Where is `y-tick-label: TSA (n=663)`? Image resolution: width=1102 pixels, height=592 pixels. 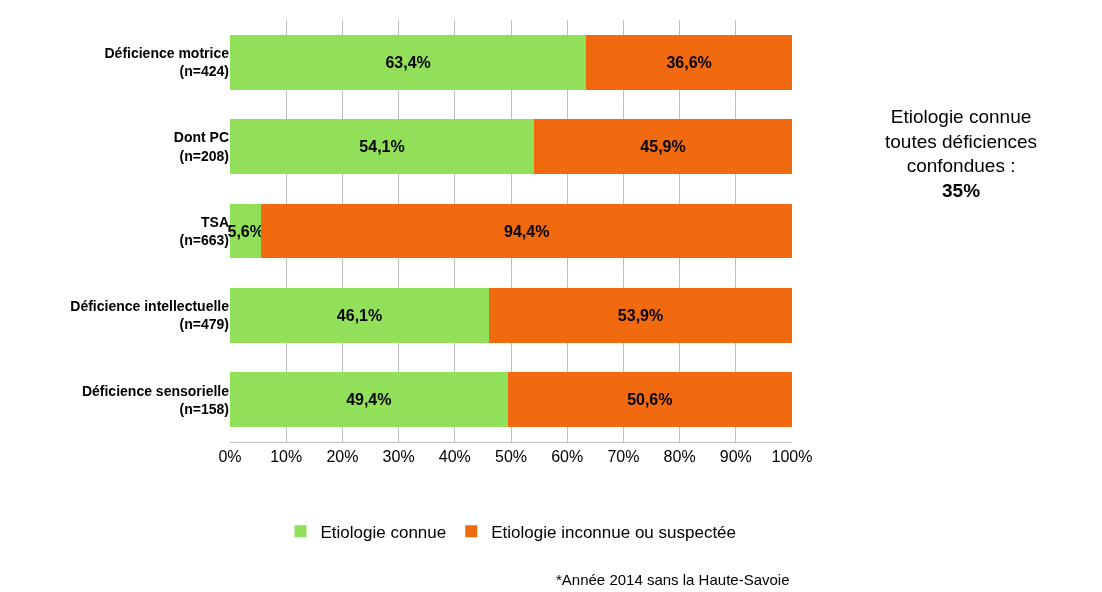 y-tick-label: TSA (n=663) is located at coordinates (204, 230).